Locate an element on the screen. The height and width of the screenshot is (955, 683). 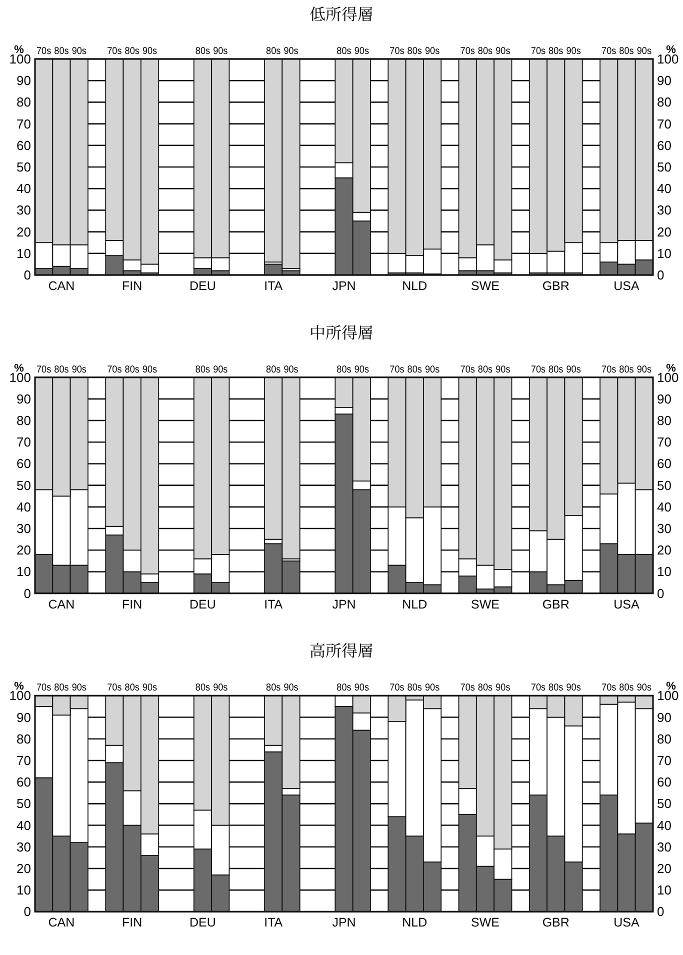
y2-tick-label: 20 is located at coordinates (664, 868).